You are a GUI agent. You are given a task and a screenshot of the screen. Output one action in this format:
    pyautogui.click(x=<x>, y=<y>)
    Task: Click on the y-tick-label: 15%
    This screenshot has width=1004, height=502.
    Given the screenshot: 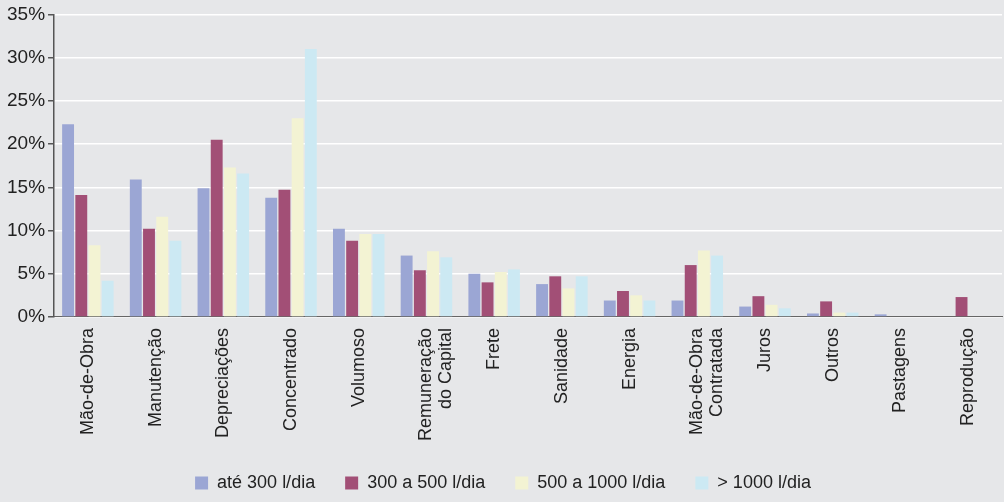 What is the action you would take?
    pyautogui.click(x=26, y=186)
    